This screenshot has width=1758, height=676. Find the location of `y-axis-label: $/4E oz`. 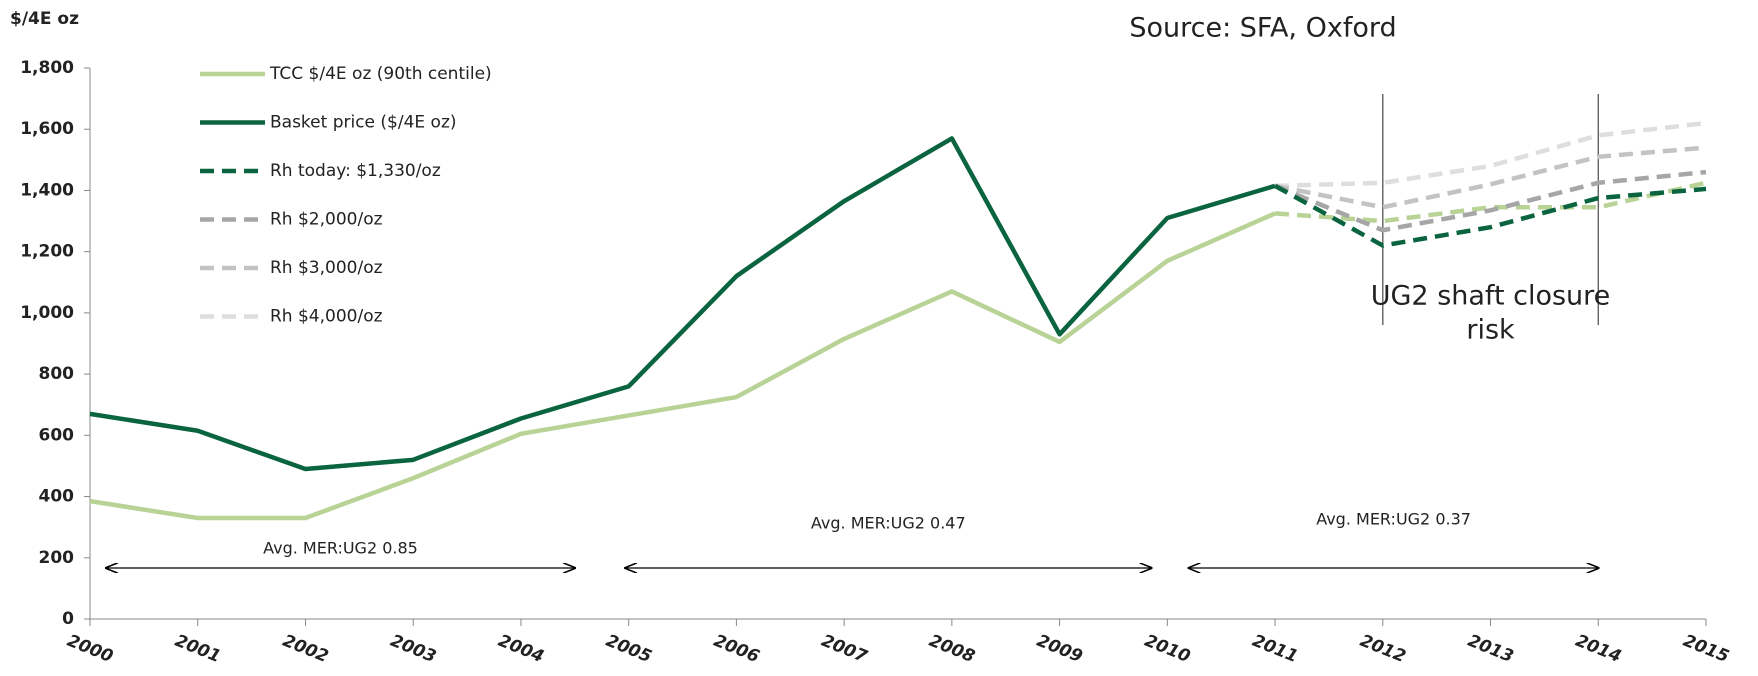

y-axis-label: $/4E oz is located at coordinates (44, 19).